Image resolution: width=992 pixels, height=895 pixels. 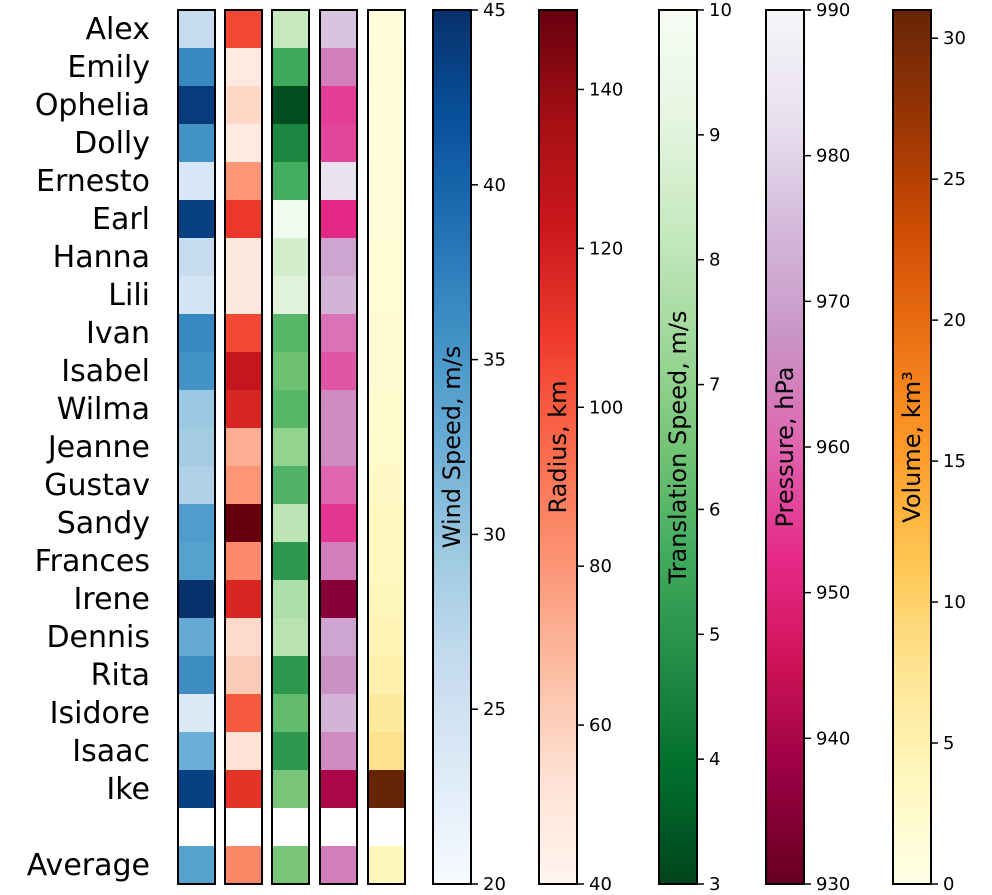 I want to click on cell-translation-alex, so click(x=290, y=29).